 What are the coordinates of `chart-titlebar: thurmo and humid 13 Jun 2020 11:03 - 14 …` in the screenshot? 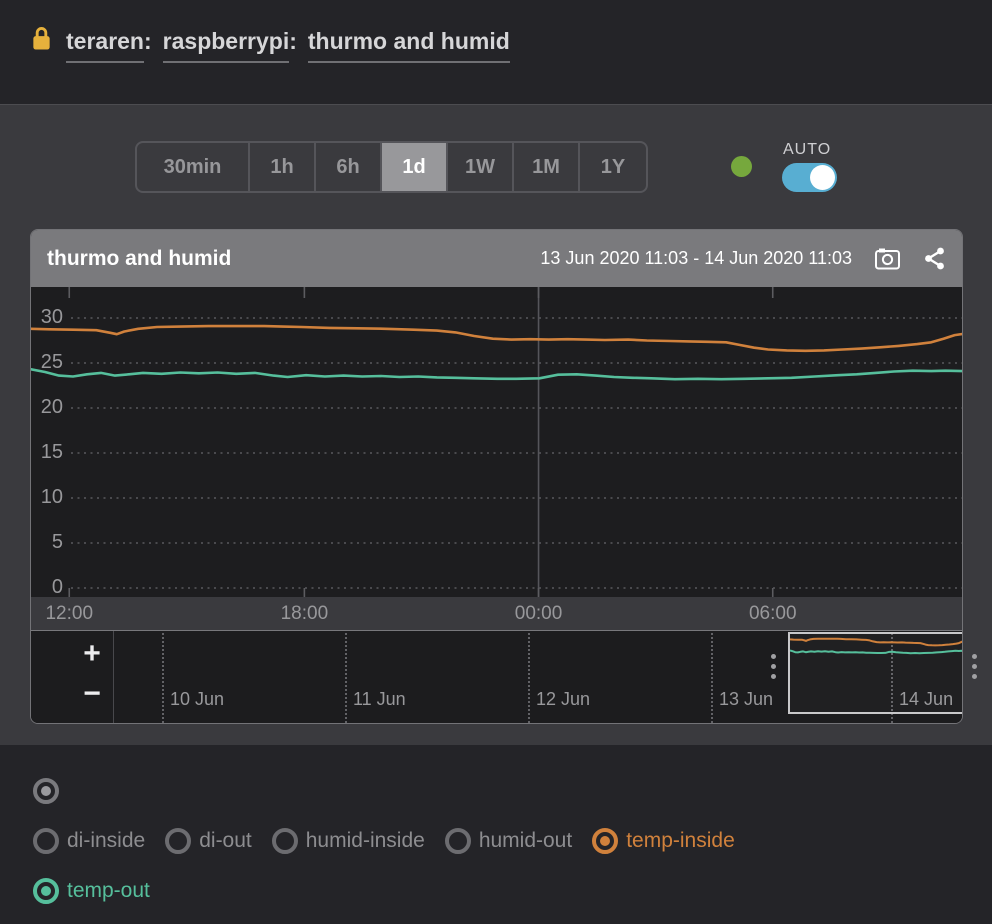 It's located at (496, 258).